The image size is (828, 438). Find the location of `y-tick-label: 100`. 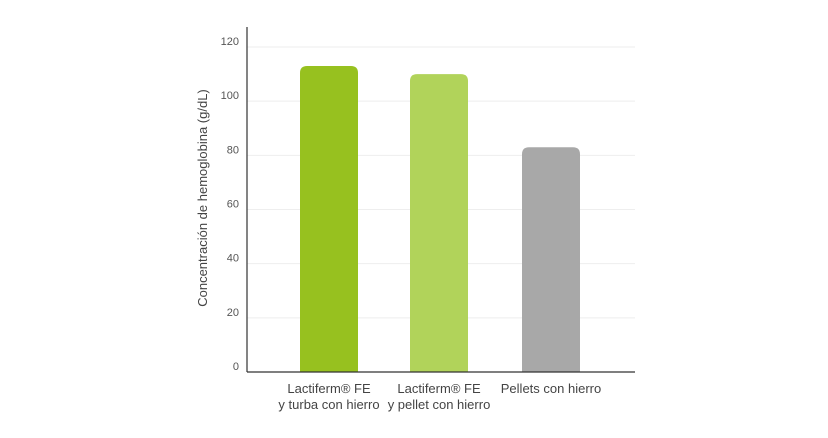

y-tick-label: 100 is located at coordinates (230, 96).